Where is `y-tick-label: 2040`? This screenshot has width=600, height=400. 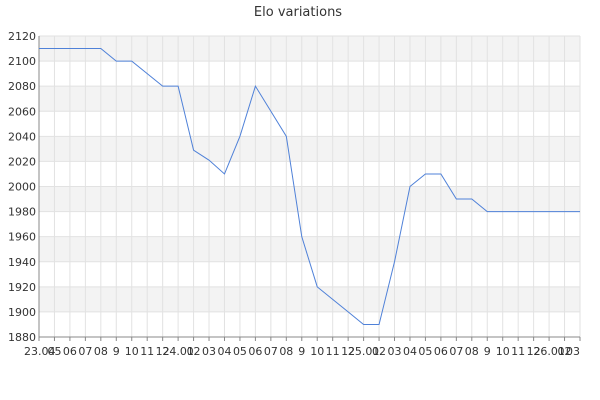 y-tick-label: 2040 is located at coordinates (22, 136).